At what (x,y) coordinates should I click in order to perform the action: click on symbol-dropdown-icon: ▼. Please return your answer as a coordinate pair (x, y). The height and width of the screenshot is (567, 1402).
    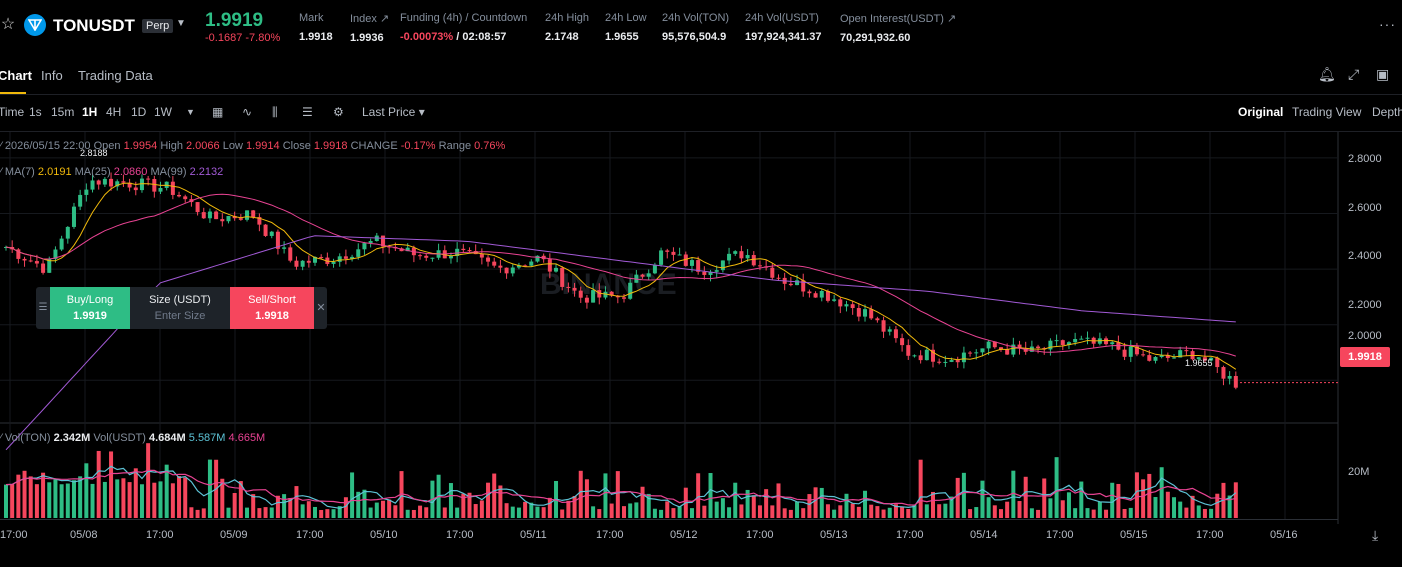
    Looking at the image, I should click on (181, 23).